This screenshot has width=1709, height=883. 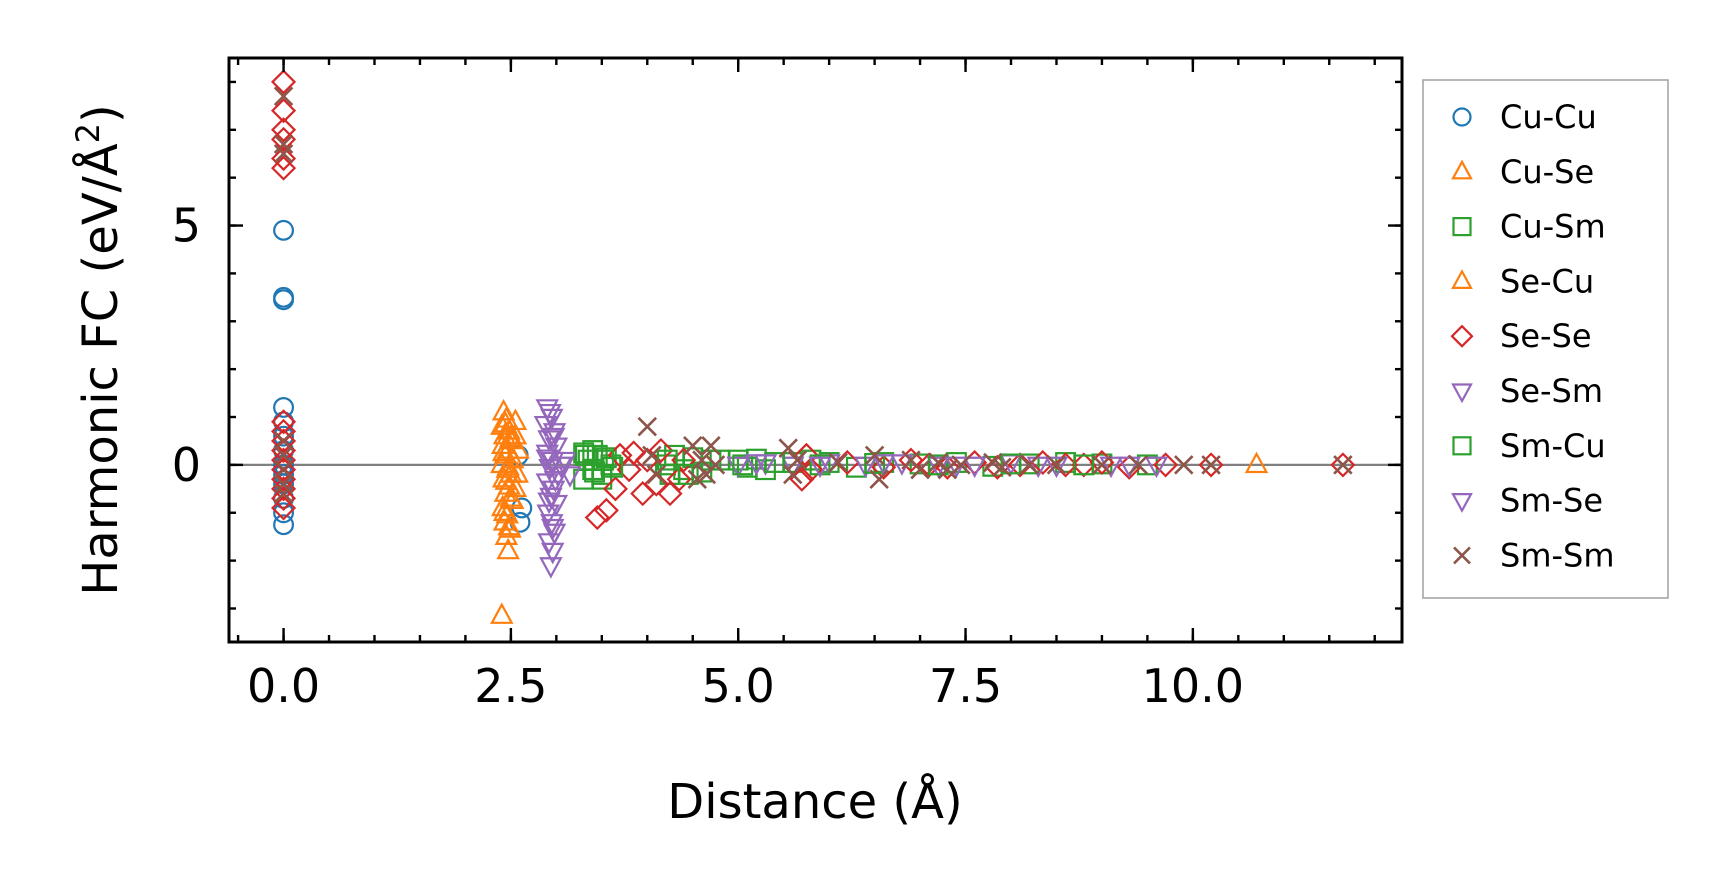 I want to click on x-tick-label: 0.0, so click(x=283, y=686).